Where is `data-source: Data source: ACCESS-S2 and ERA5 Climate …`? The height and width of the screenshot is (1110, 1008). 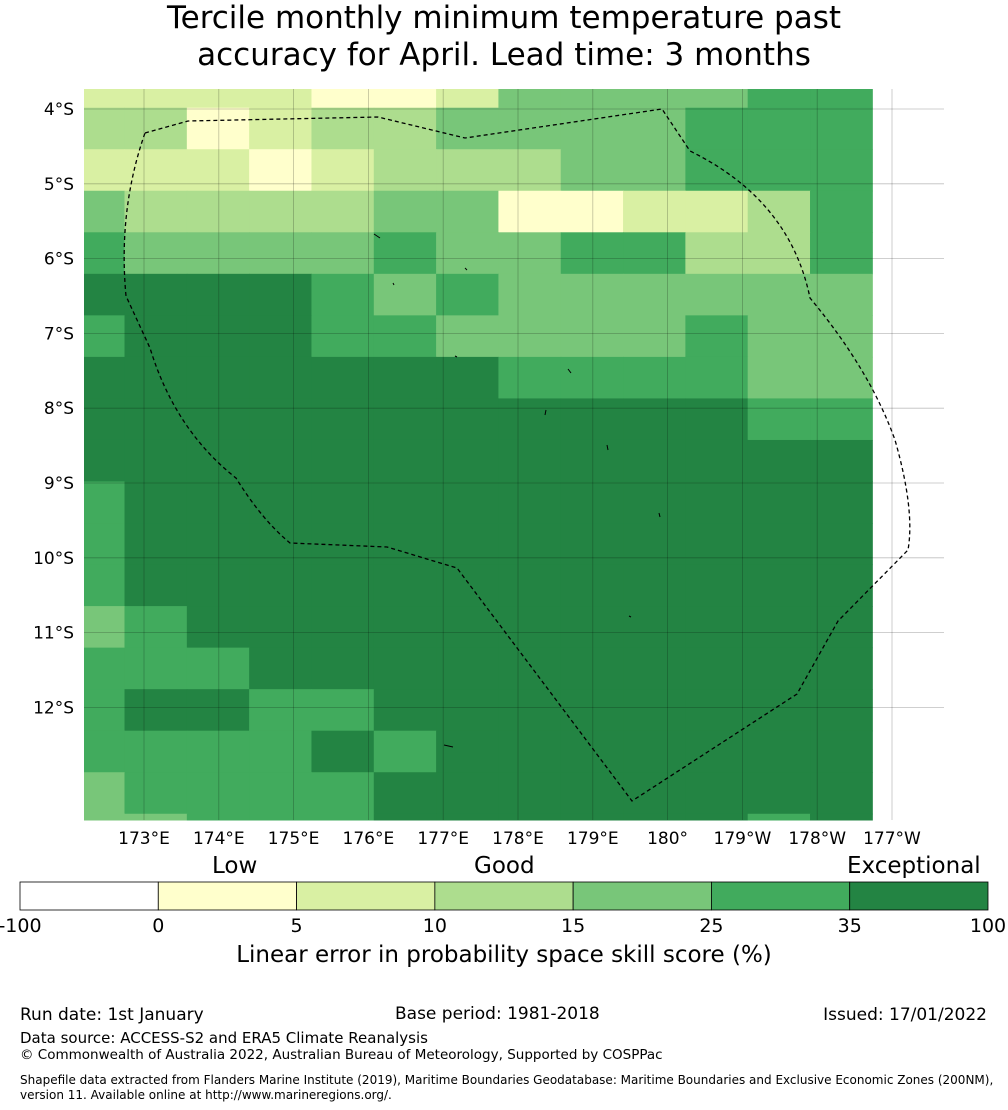 data-source: Data source: ACCESS-S2 and ERA5 Climate … is located at coordinates (224, 1038).